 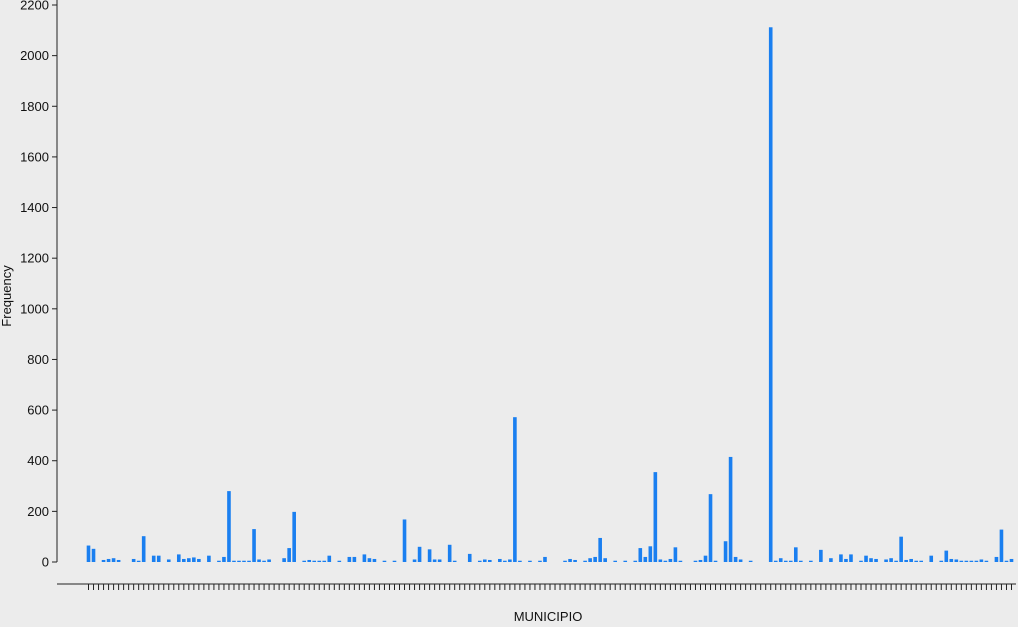 I want to click on y-tick-label: 1000, so click(x=34, y=308).